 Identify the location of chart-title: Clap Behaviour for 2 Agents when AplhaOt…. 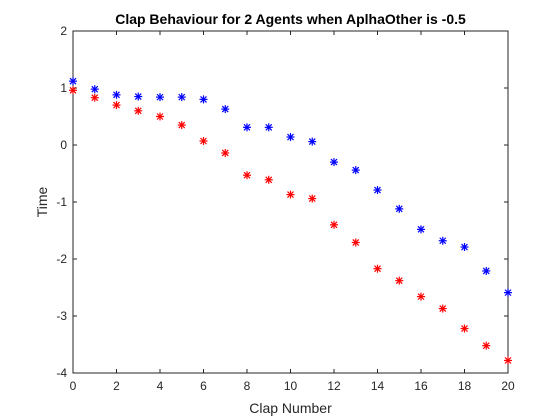
(290, 19).